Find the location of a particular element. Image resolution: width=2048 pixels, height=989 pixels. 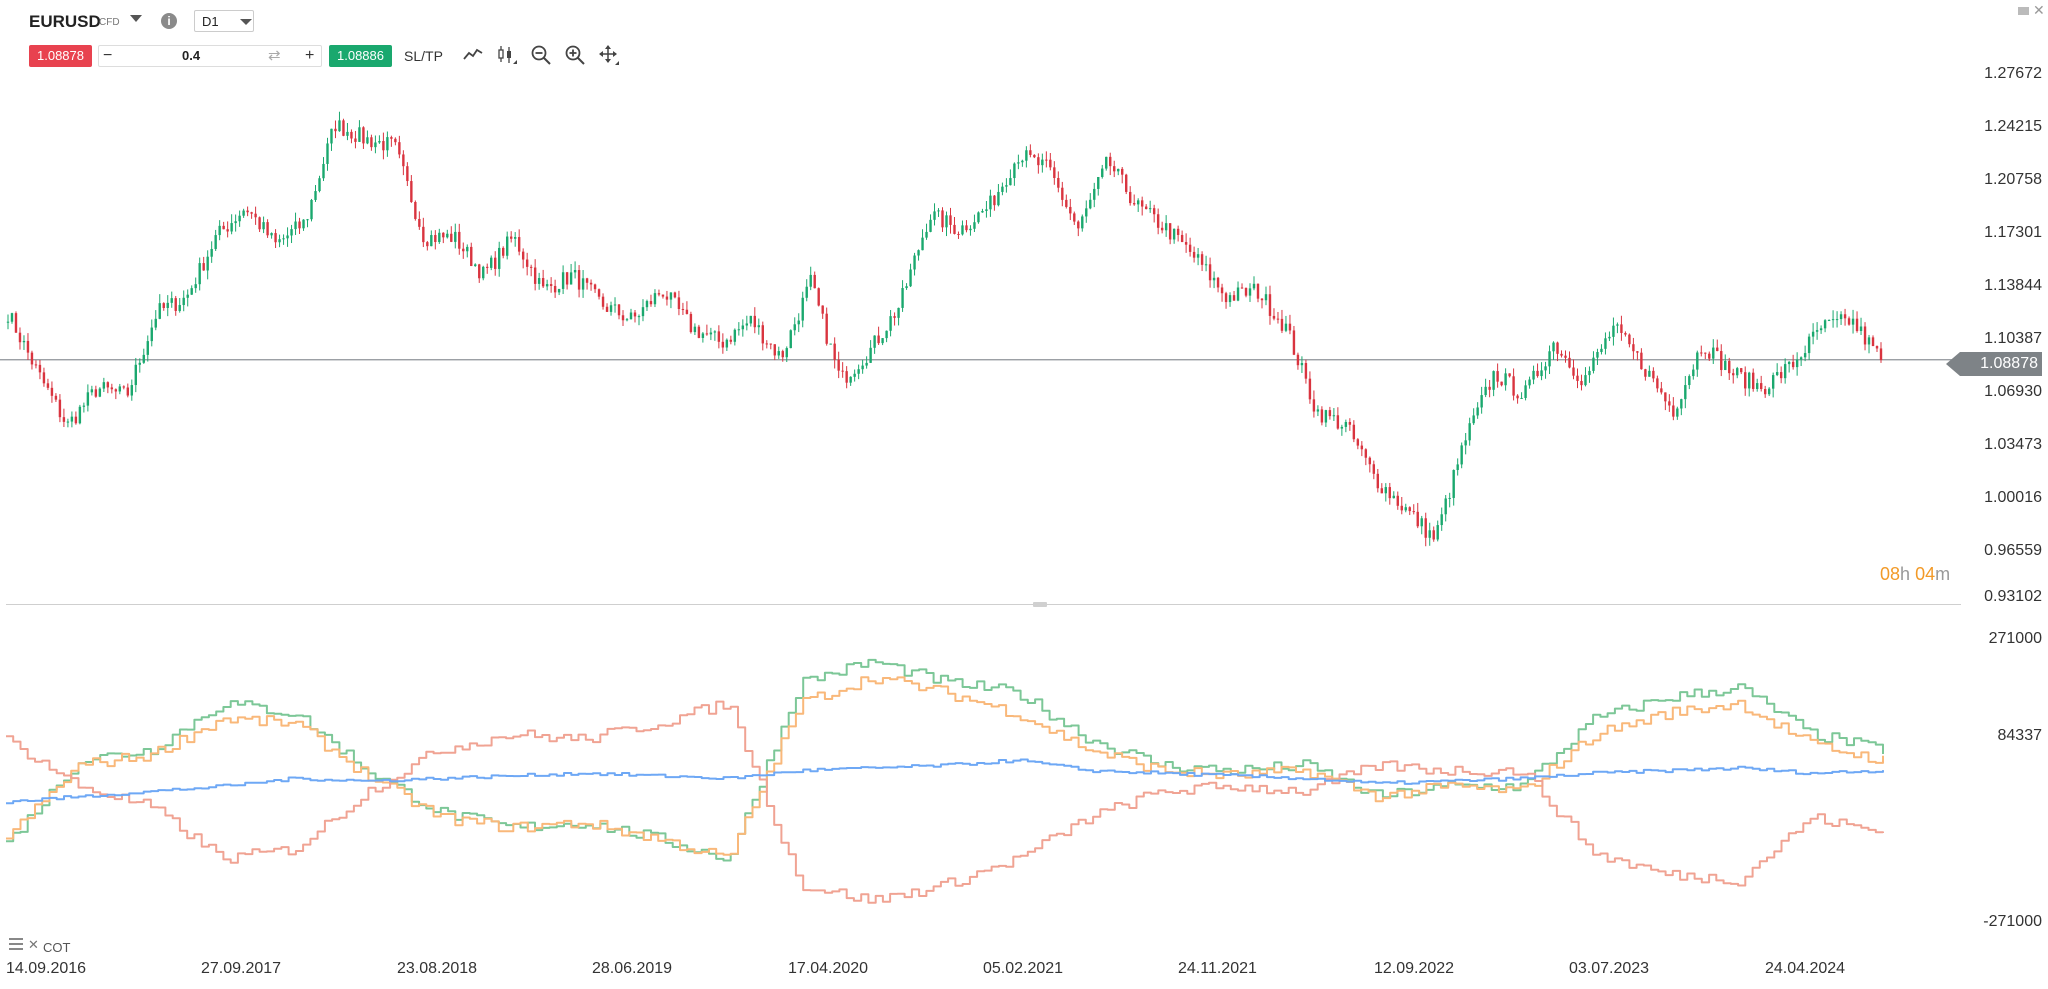

symbol-dropdown-icon is located at coordinates (136, 18).